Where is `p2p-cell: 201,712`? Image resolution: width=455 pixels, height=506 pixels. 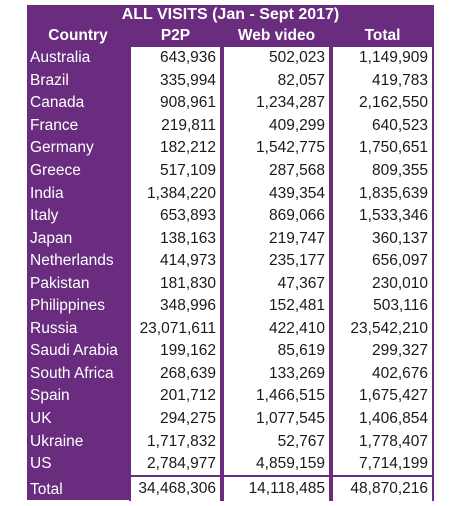
p2p-cell: 201,712 is located at coordinates (175, 396).